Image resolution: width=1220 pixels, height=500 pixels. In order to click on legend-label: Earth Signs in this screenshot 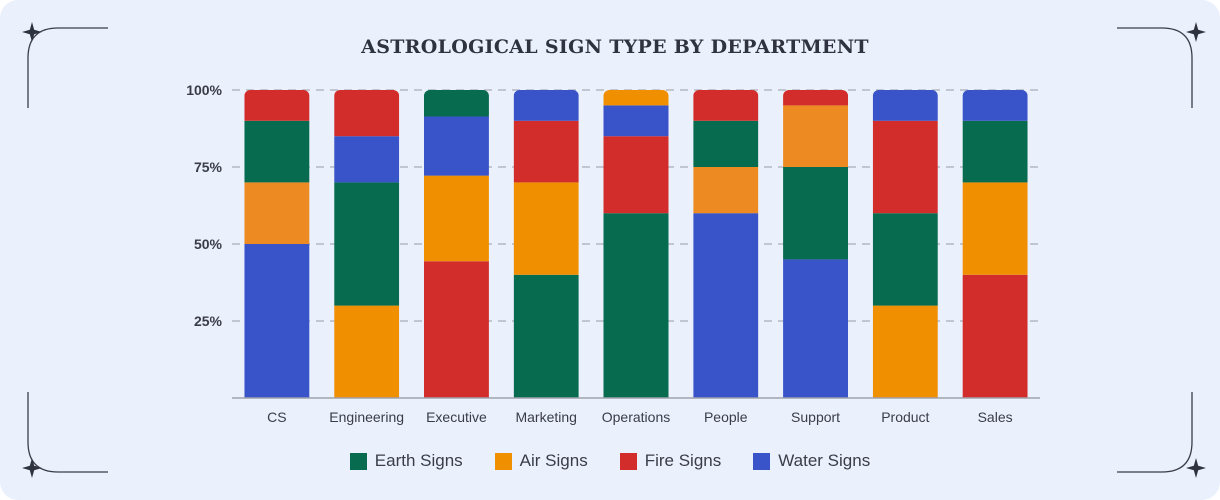, I will do `click(418, 460)`.